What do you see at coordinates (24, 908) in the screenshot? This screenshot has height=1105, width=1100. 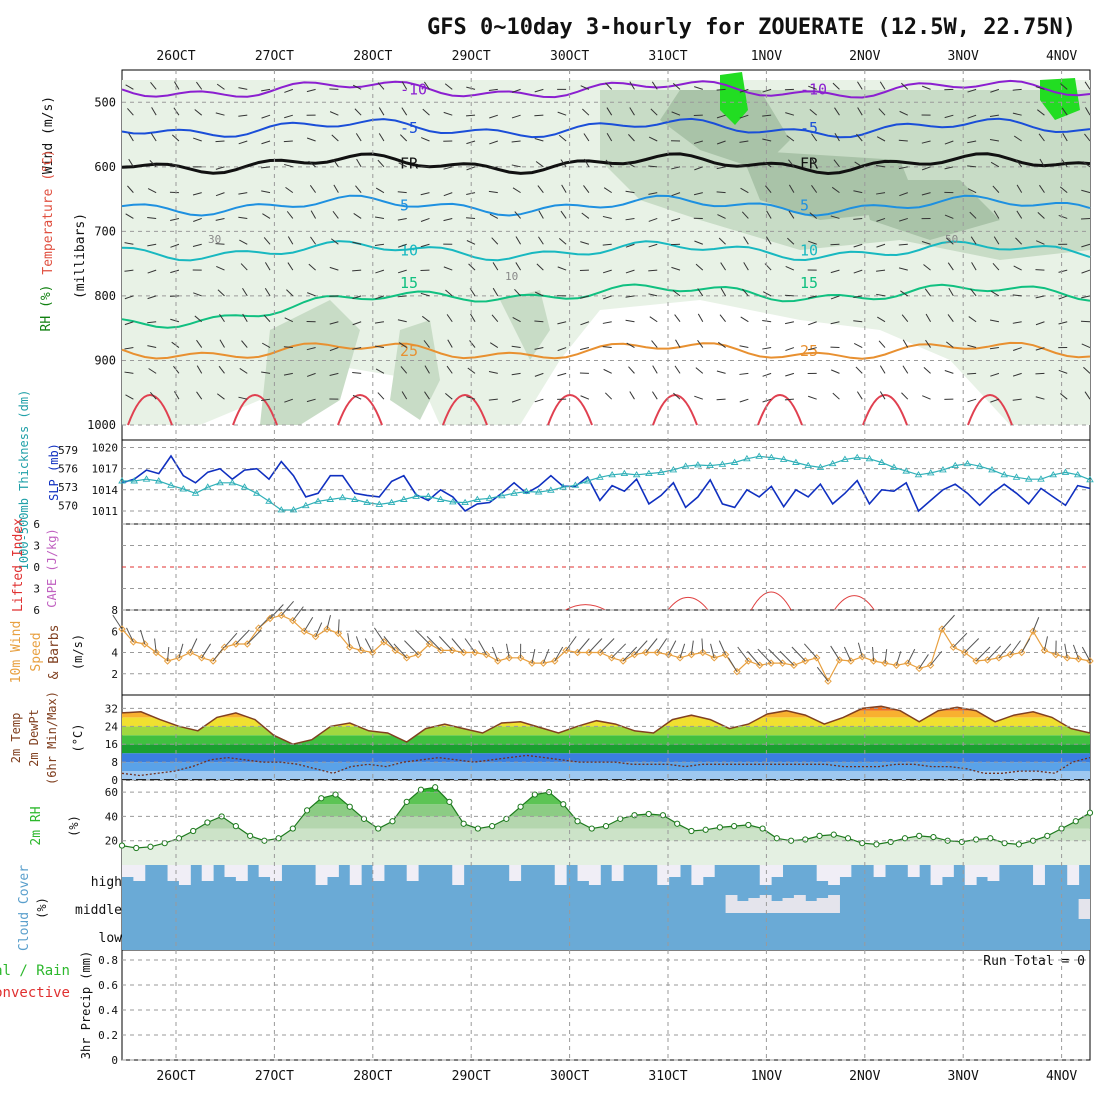 I see `cloud-label: Cloud Cover` at bounding box center [24, 908].